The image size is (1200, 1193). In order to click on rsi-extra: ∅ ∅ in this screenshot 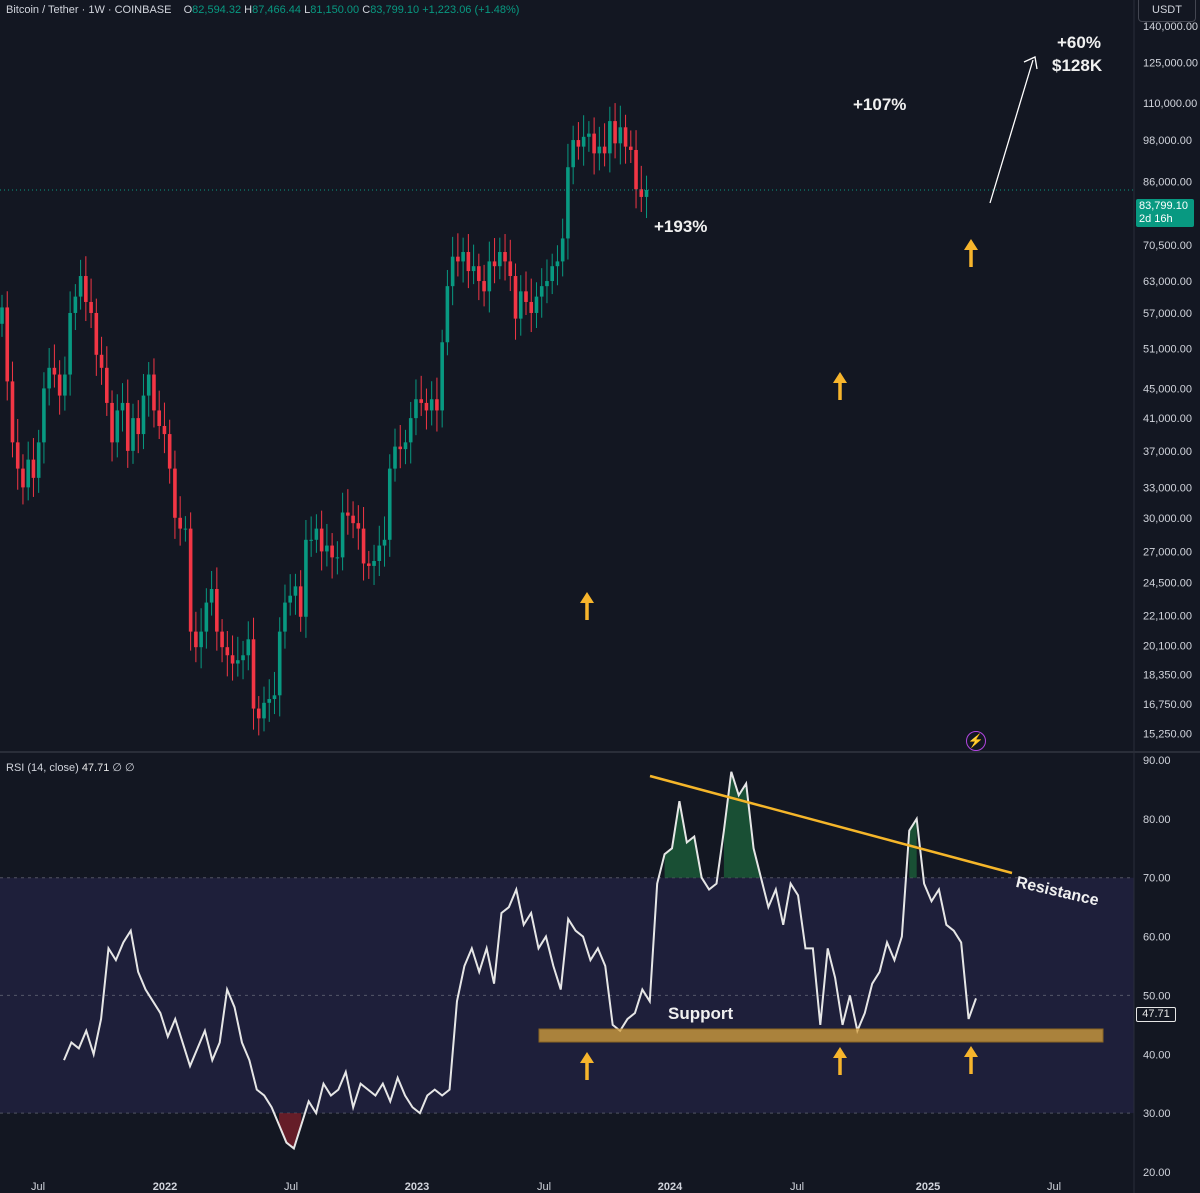, I will do `click(123, 768)`.